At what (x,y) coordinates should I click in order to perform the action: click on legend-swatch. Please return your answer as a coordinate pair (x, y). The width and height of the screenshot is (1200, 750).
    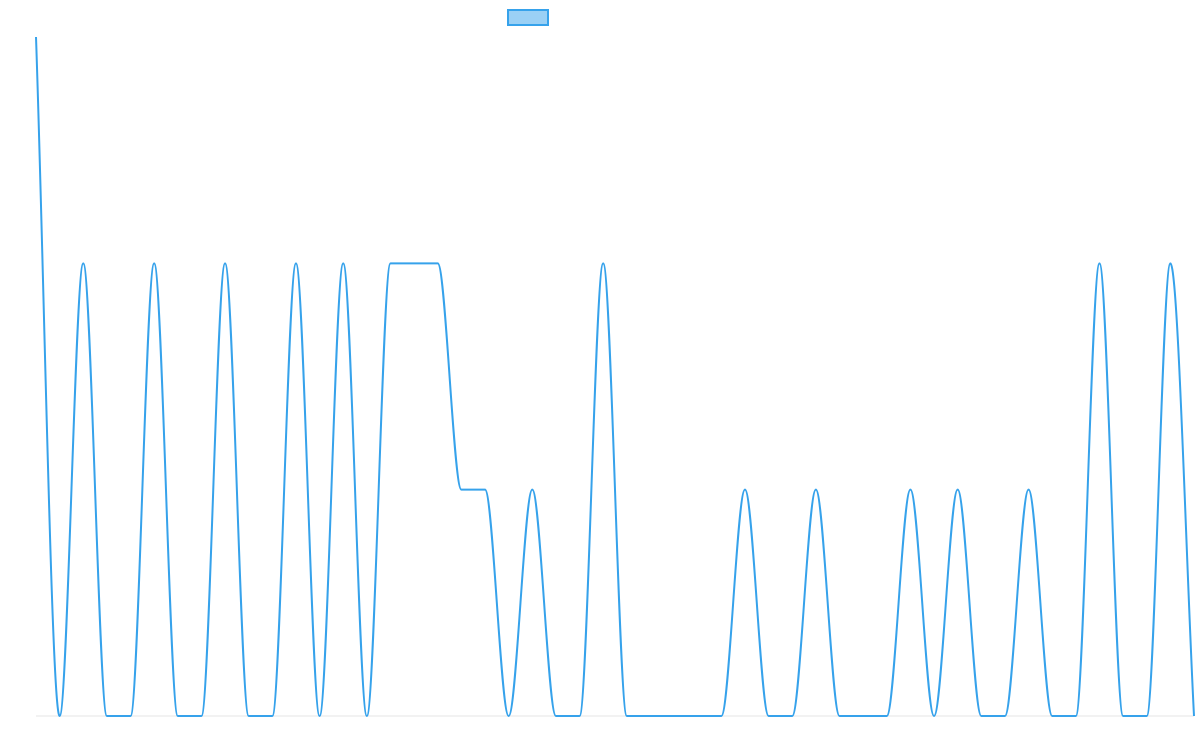
    Looking at the image, I should click on (528, 17).